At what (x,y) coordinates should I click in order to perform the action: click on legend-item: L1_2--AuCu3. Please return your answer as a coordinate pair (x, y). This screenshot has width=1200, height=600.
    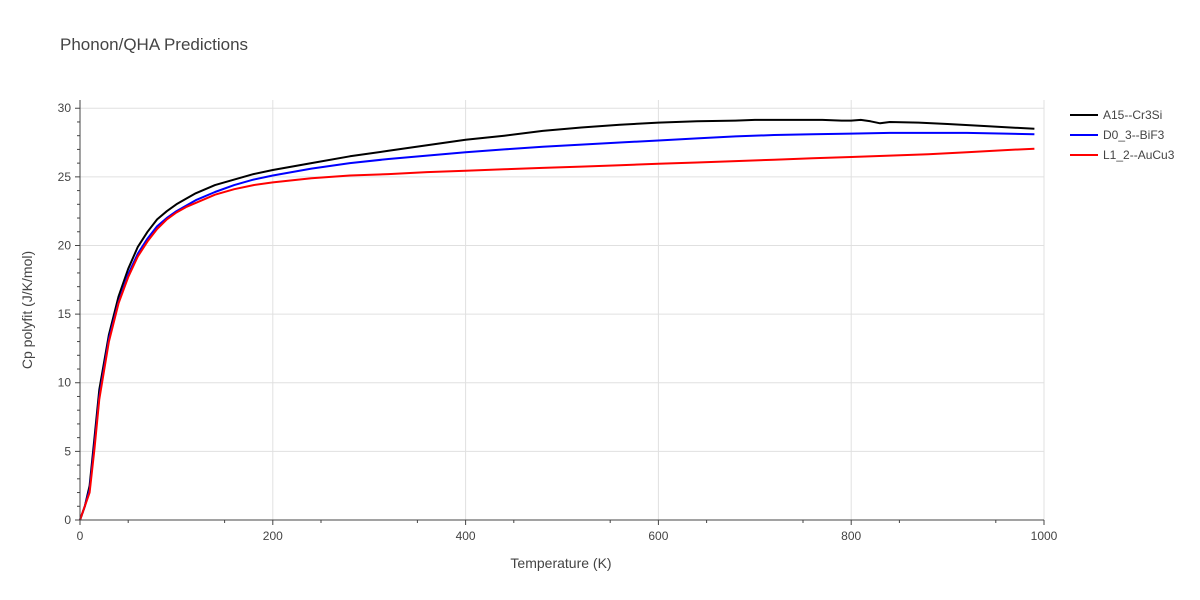
    Looking at the image, I should click on (1122, 155).